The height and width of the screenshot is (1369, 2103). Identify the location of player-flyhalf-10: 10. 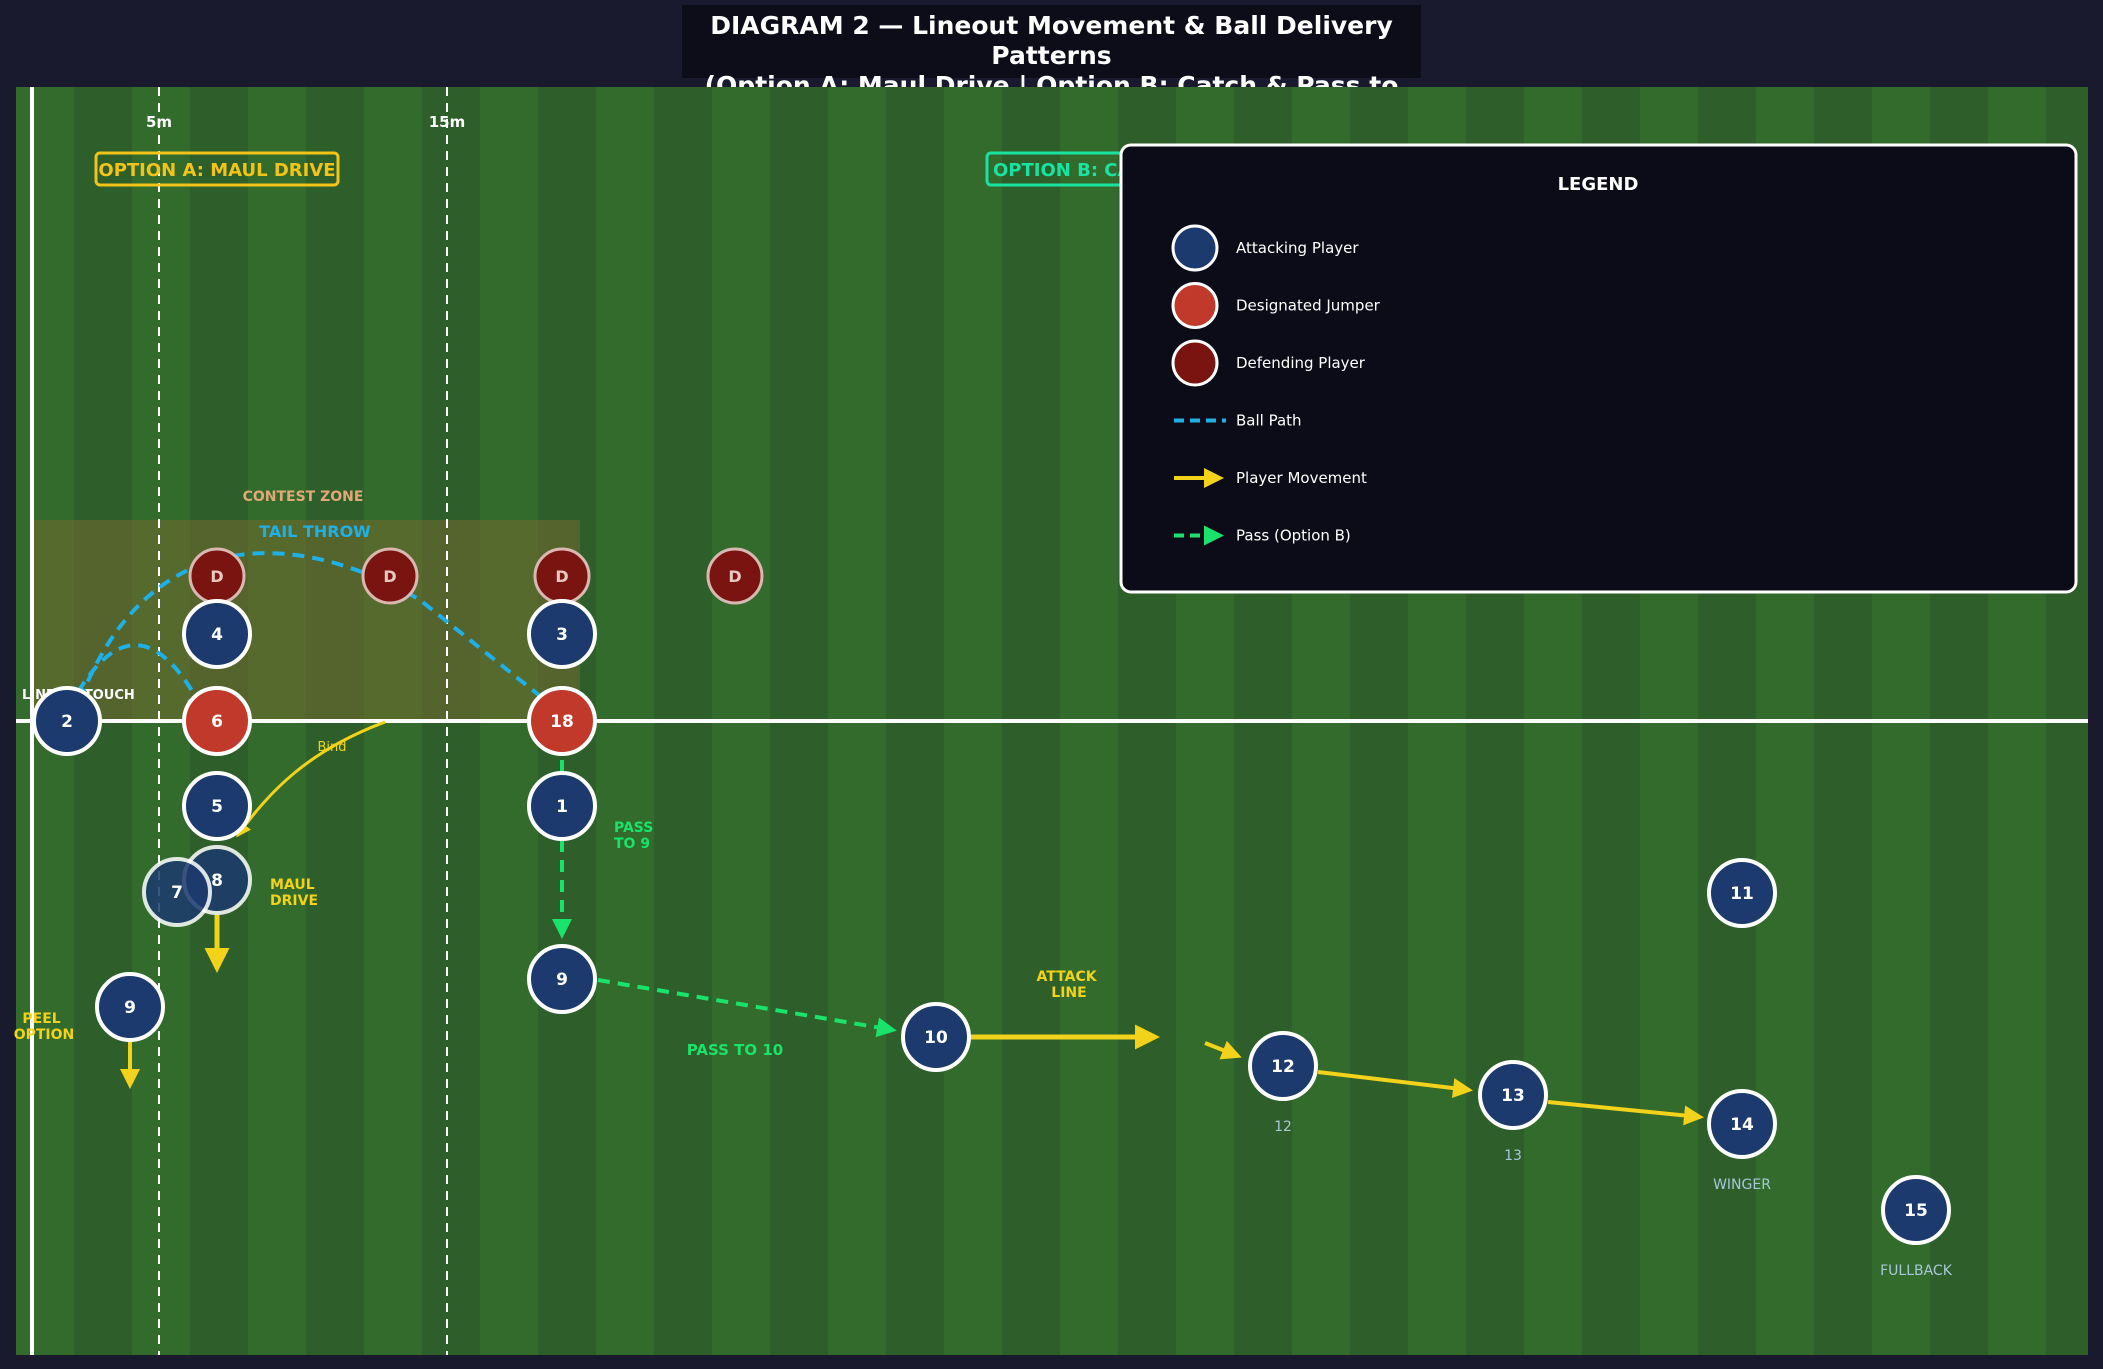
(936, 1037).